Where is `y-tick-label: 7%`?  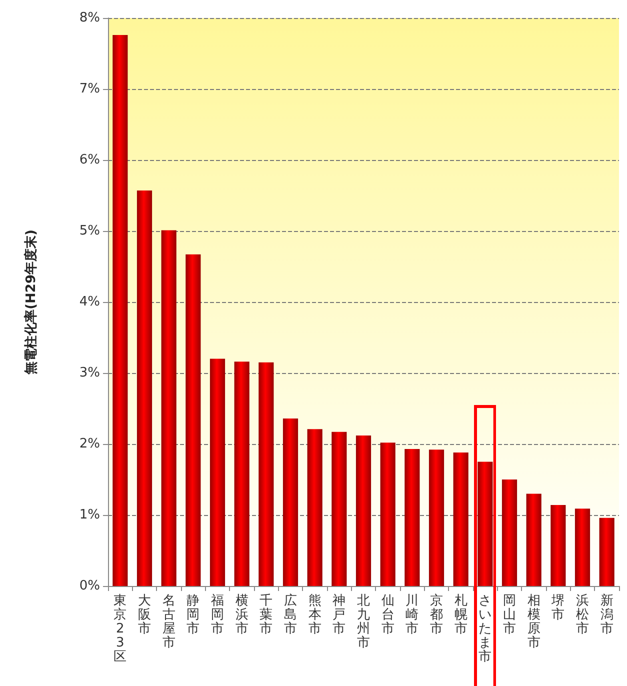
y-tick-label: 7% is located at coordinates (89, 89).